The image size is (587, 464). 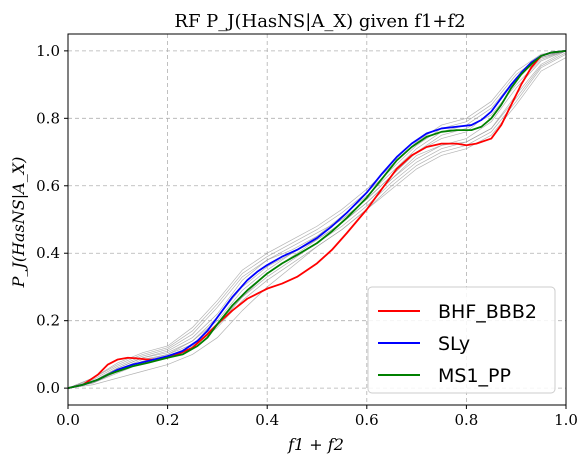 What do you see at coordinates (48, 388) in the screenshot?
I see `y-tick-label: 0.0` at bounding box center [48, 388].